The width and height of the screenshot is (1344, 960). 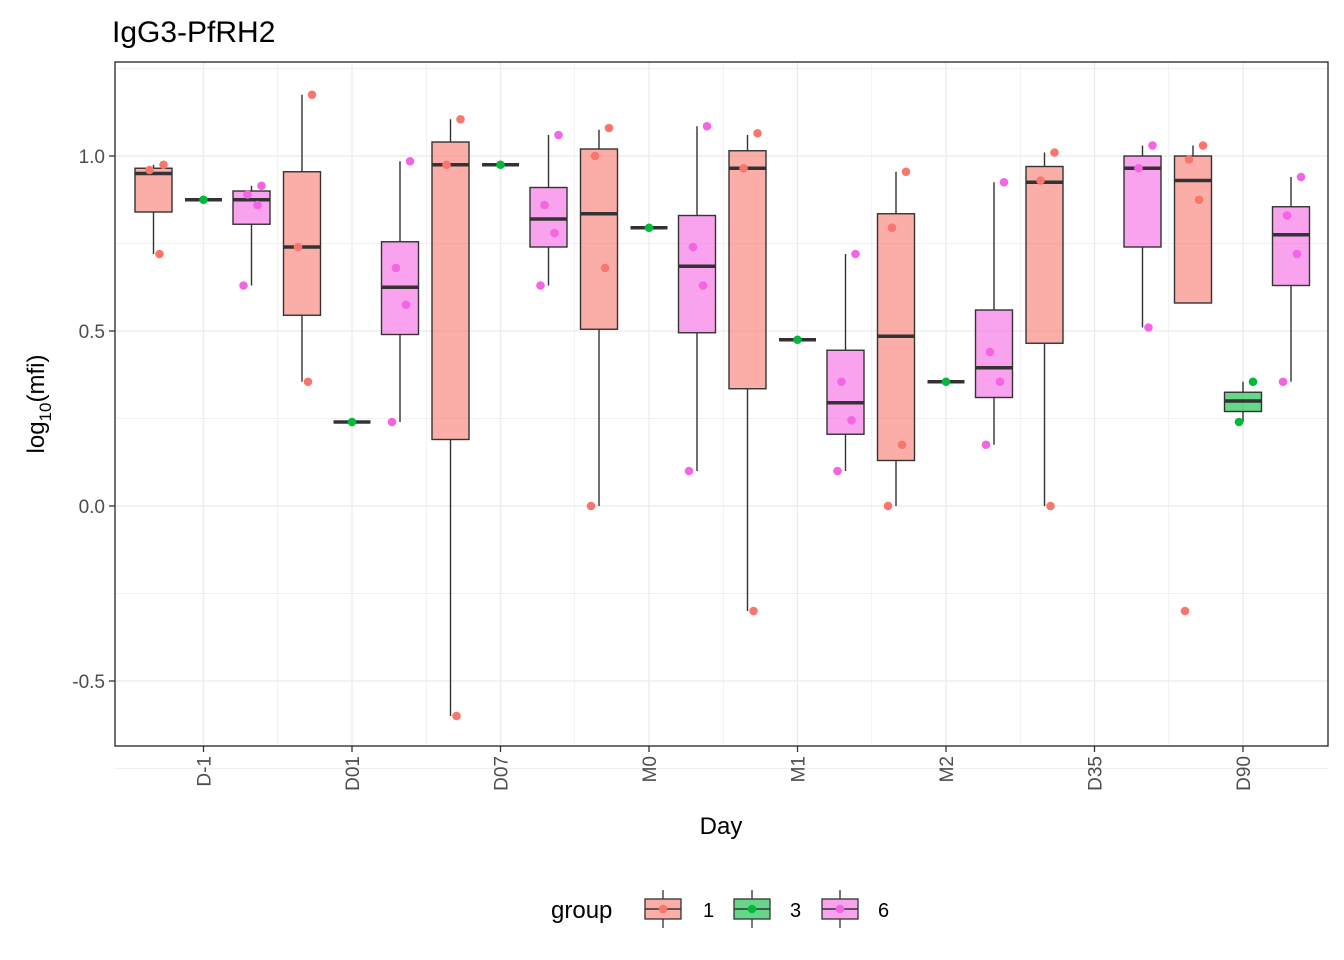 What do you see at coordinates (708, 911) in the screenshot?
I see `legend-label-group-1: 1` at bounding box center [708, 911].